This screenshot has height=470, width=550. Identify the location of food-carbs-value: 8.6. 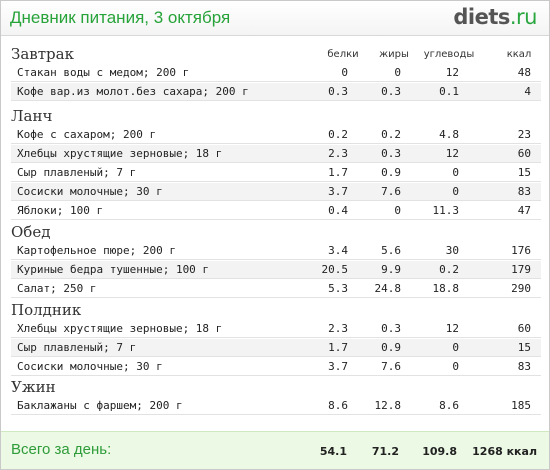
(449, 405).